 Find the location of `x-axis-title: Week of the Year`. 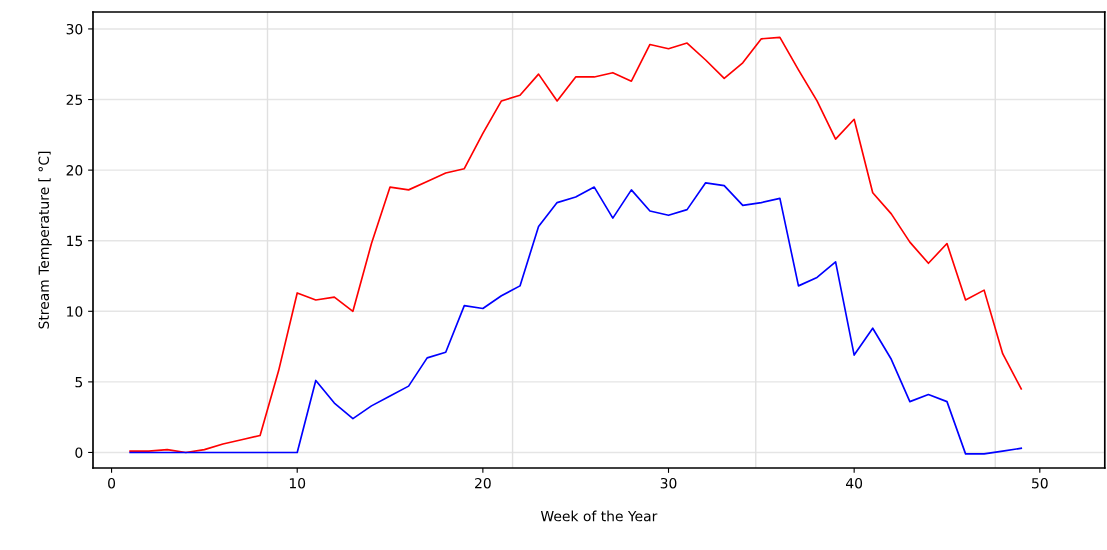

x-axis-title: Week of the Year is located at coordinates (599, 516).